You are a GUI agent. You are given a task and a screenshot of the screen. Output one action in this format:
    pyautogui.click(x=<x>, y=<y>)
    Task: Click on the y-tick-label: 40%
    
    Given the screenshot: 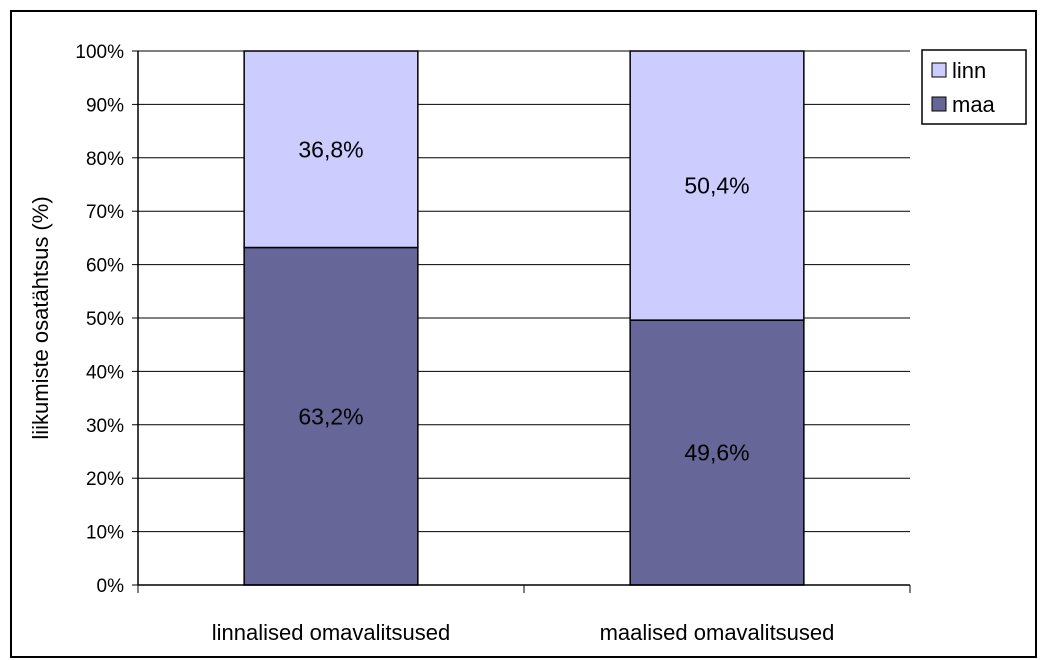 What is the action you would take?
    pyautogui.click(x=105, y=372)
    